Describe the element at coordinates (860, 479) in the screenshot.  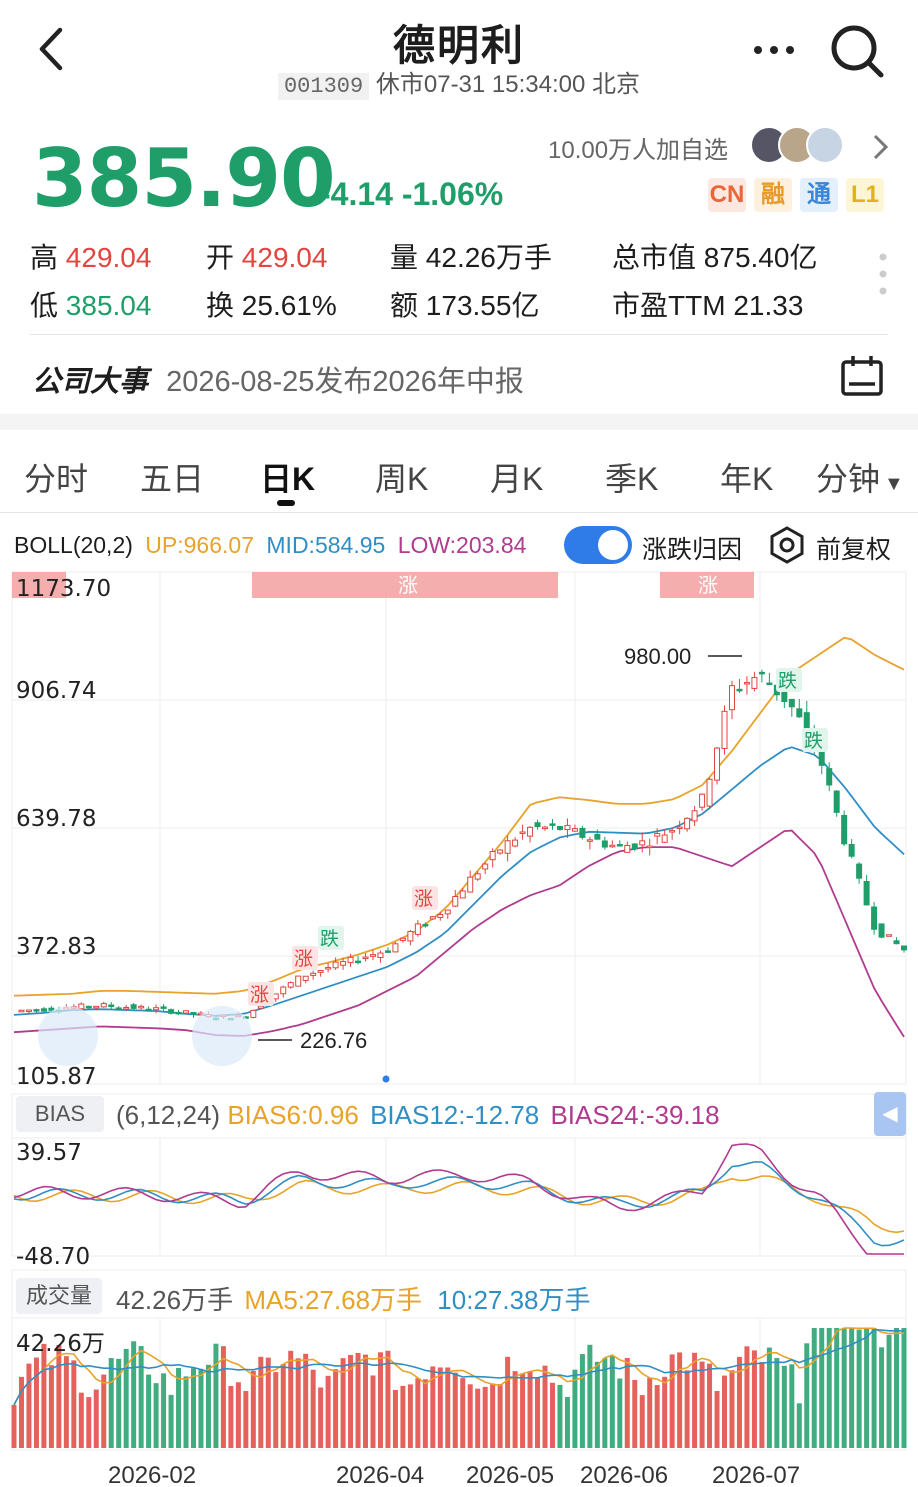
I see `tab-minute: 分钟 ▼` at that location.